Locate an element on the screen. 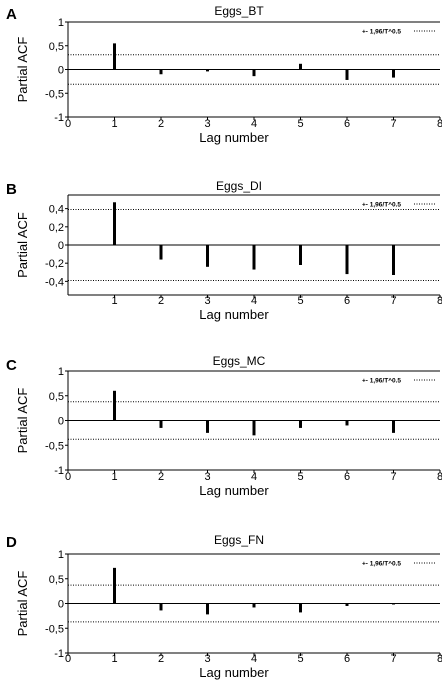 The height and width of the screenshot is (688, 442). chart-title: Eggs_DI is located at coordinates (239, 186).